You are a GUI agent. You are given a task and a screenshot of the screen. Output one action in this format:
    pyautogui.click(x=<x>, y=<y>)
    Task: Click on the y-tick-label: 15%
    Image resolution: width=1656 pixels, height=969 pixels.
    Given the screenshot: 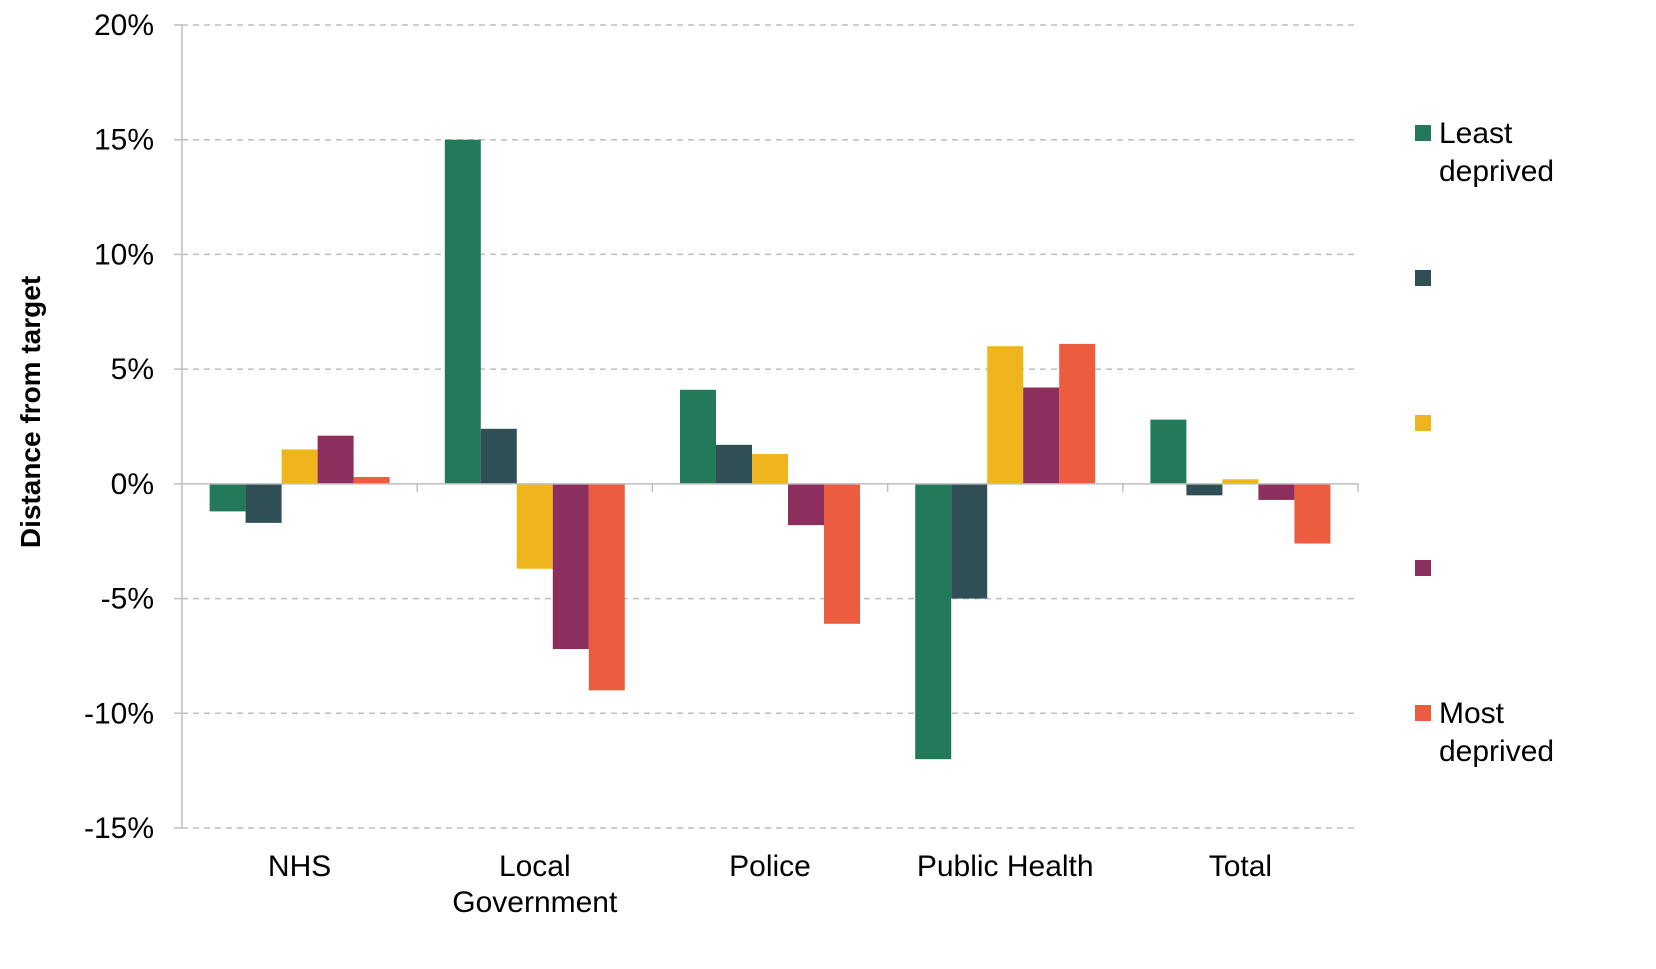 What is the action you would take?
    pyautogui.click(x=124, y=140)
    